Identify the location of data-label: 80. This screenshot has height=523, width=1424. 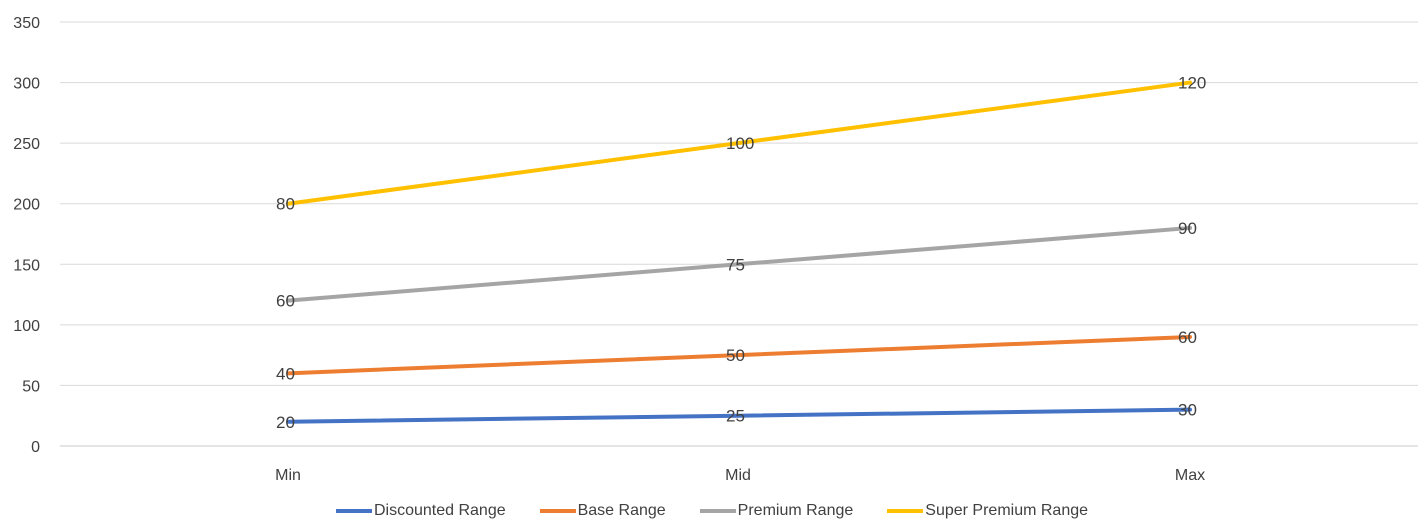
(285, 204).